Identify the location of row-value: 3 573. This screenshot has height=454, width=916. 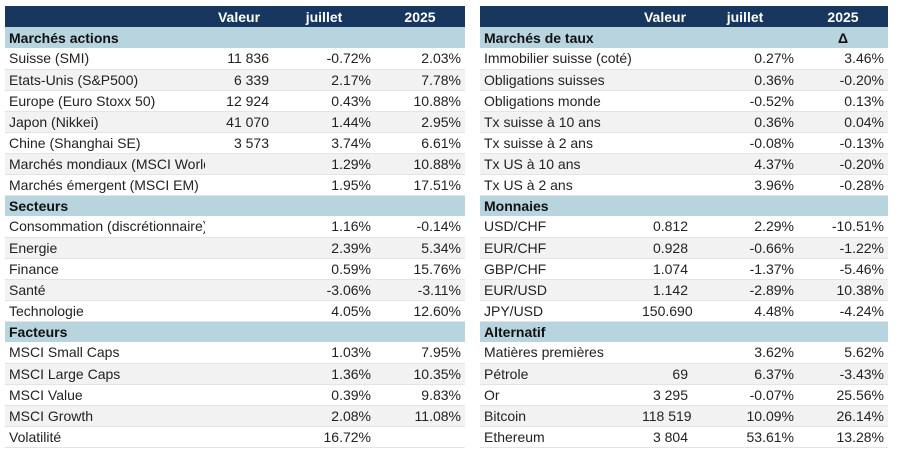
(239, 143).